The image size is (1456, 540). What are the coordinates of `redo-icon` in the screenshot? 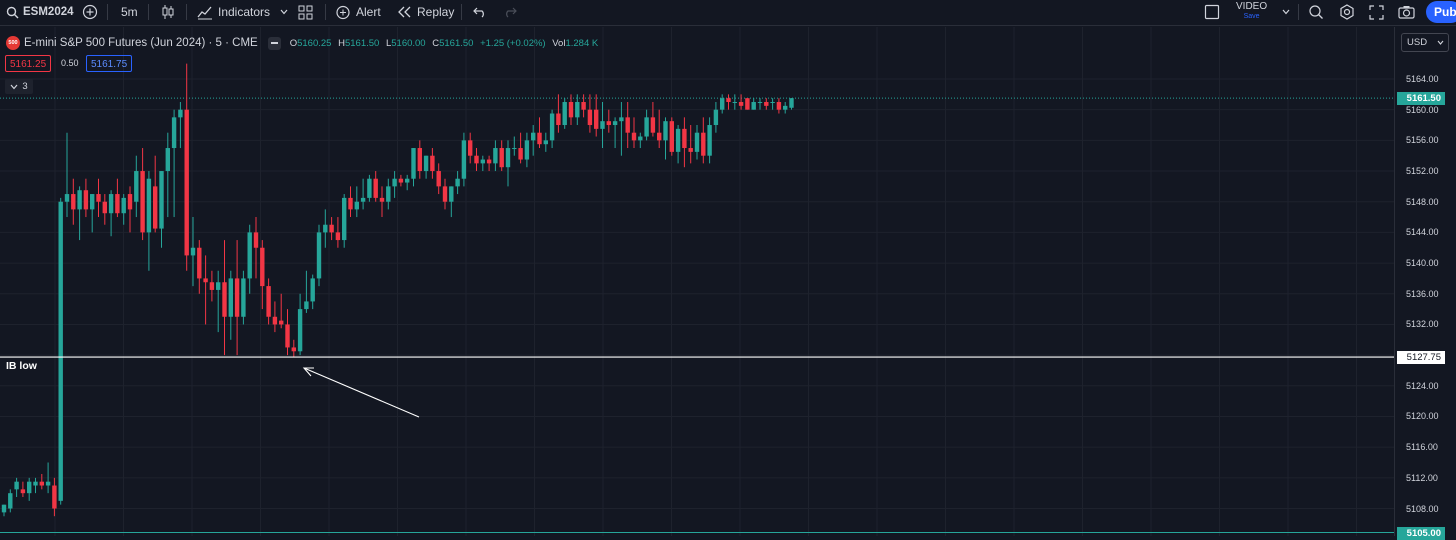 It's located at (510, 12).